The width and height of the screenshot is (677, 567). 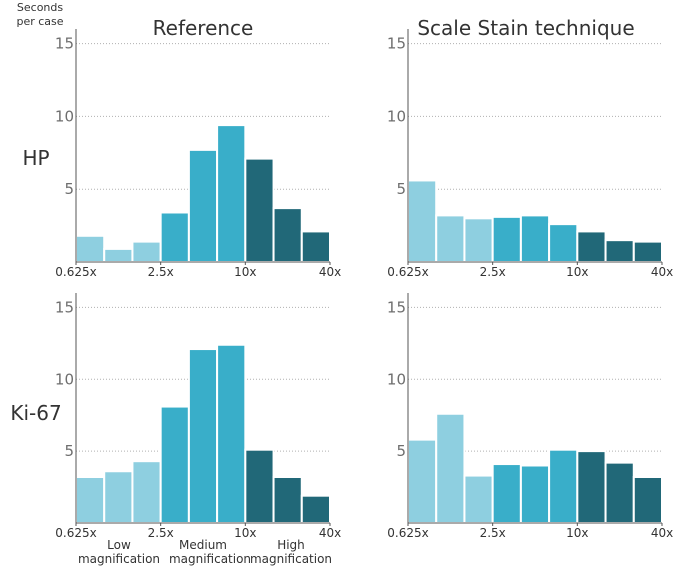 I want to click on zone-label-low-line2: magnification, so click(x=119, y=559).